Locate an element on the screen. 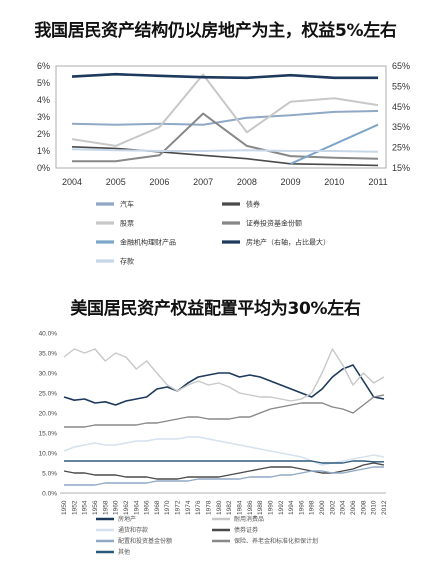  chart2-y-tick-label: 10.0% is located at coordinates (48, 454).